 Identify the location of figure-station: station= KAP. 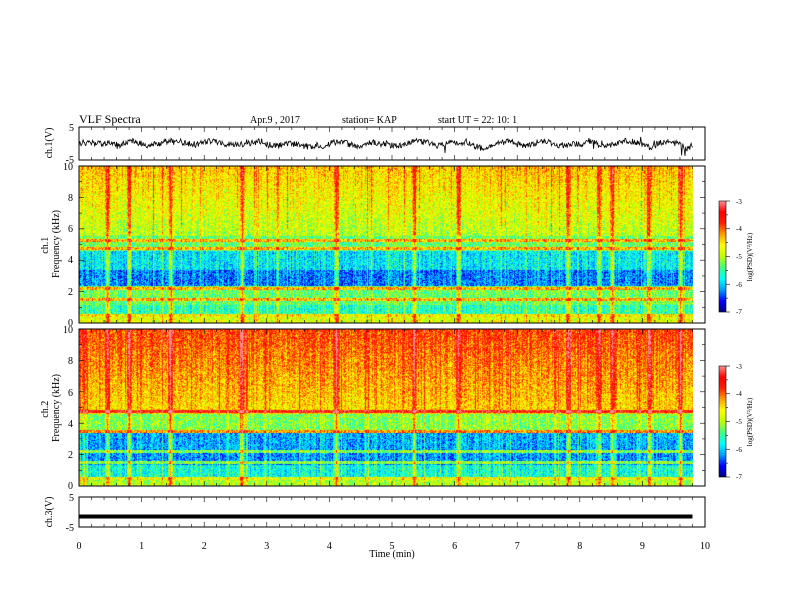
(369, 120).